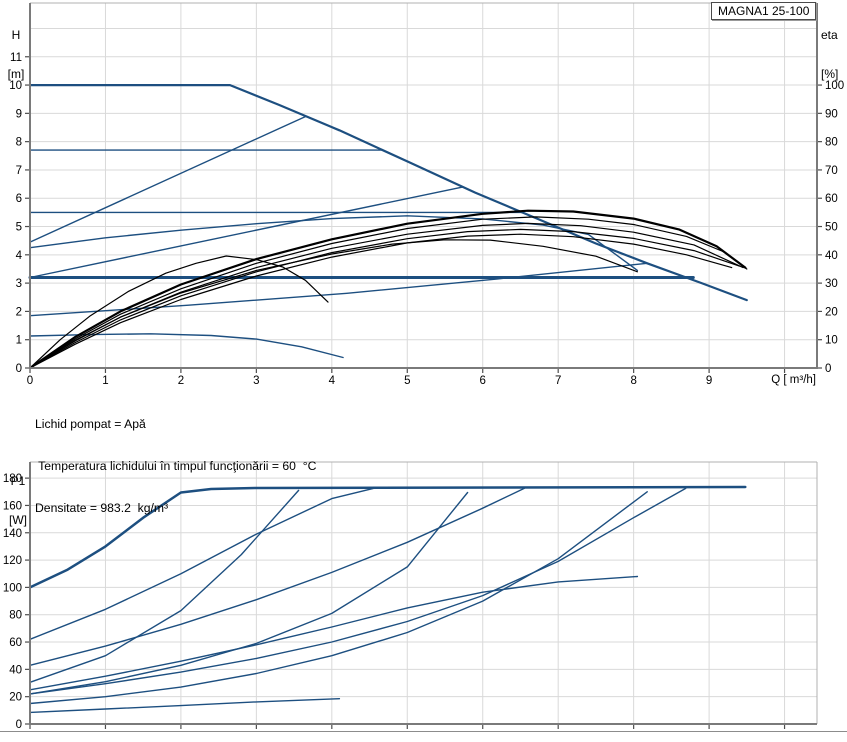  I want to click on curve-qh-prop-pressure-6.4m, so click(246, 232).